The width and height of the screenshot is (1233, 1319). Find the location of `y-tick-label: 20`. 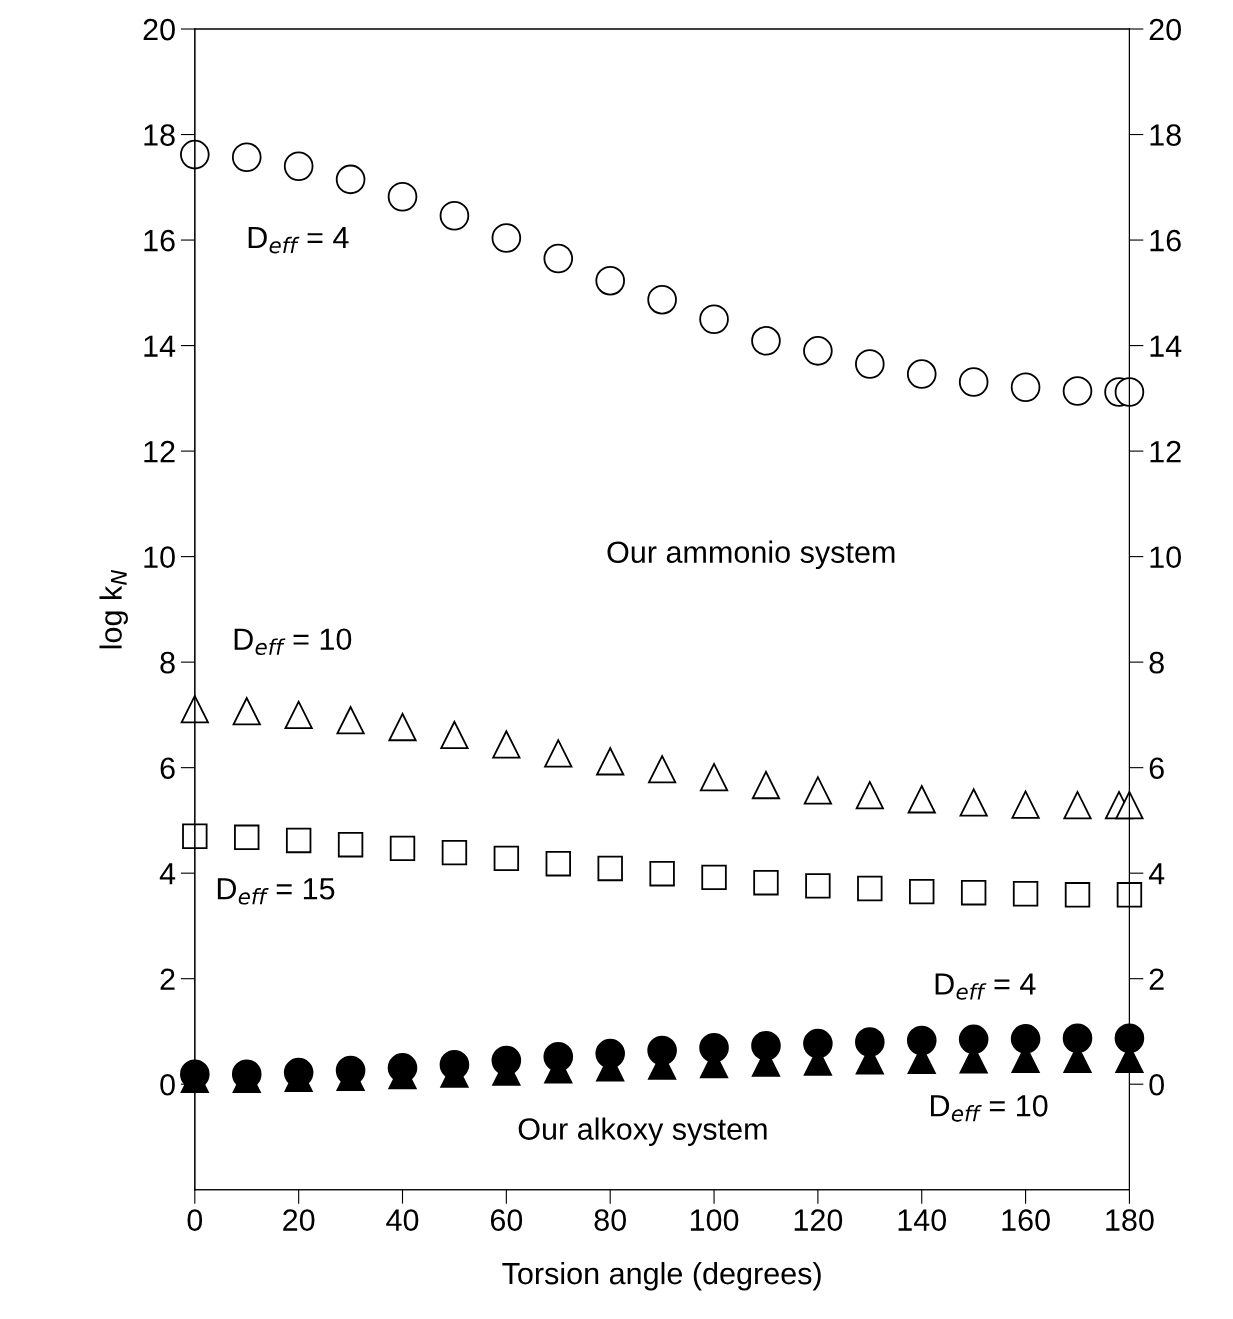

y-tick-label: 20 is located at coordinates (159, 29).